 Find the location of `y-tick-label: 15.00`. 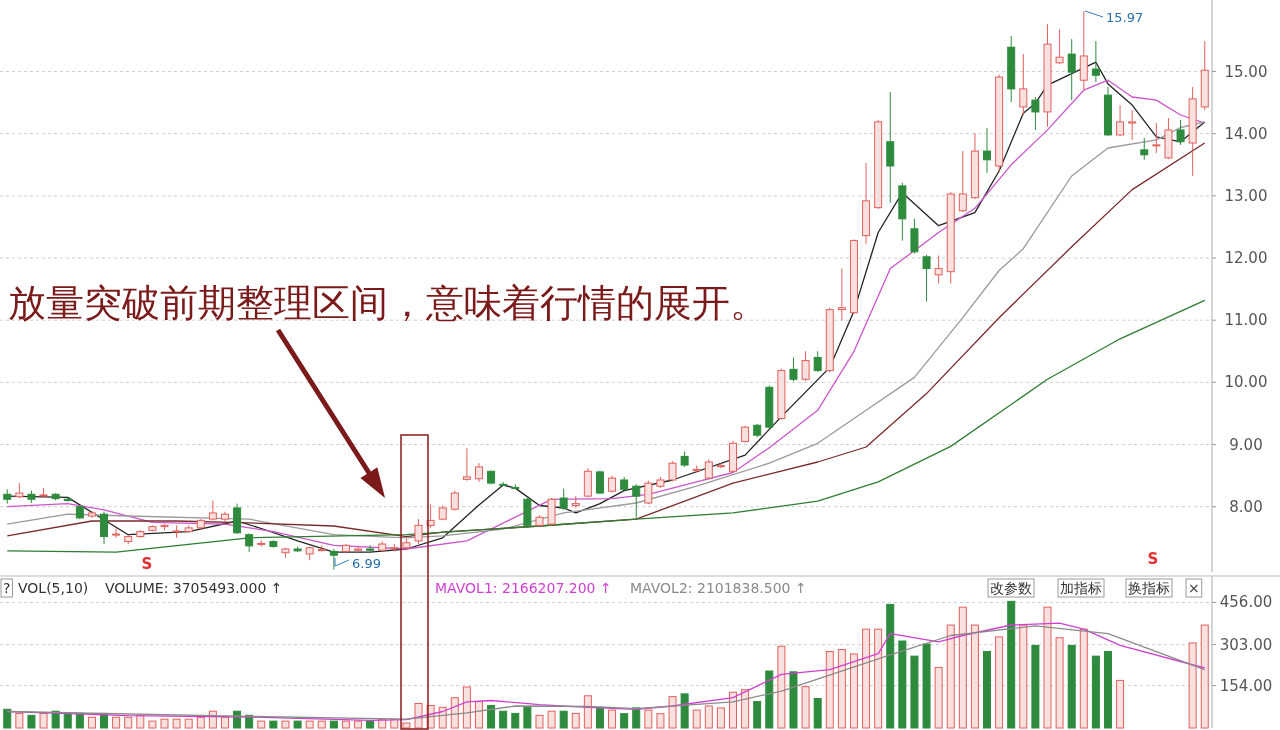

y-tick-label: 15.00 is located at coordinates (1246, 71).